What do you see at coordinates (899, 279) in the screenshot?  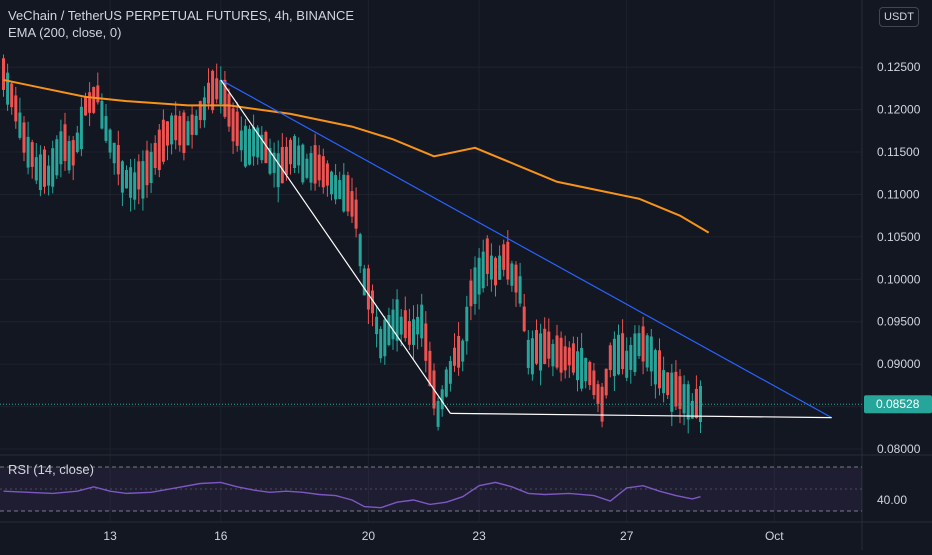 I see `price-tick-label: 0.10000` at bounding box center [899, 279].